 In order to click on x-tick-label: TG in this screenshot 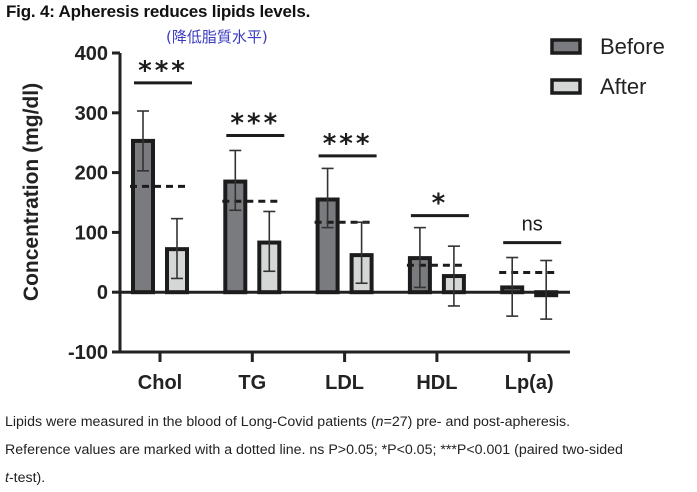, I will do `click(252, 383)`.